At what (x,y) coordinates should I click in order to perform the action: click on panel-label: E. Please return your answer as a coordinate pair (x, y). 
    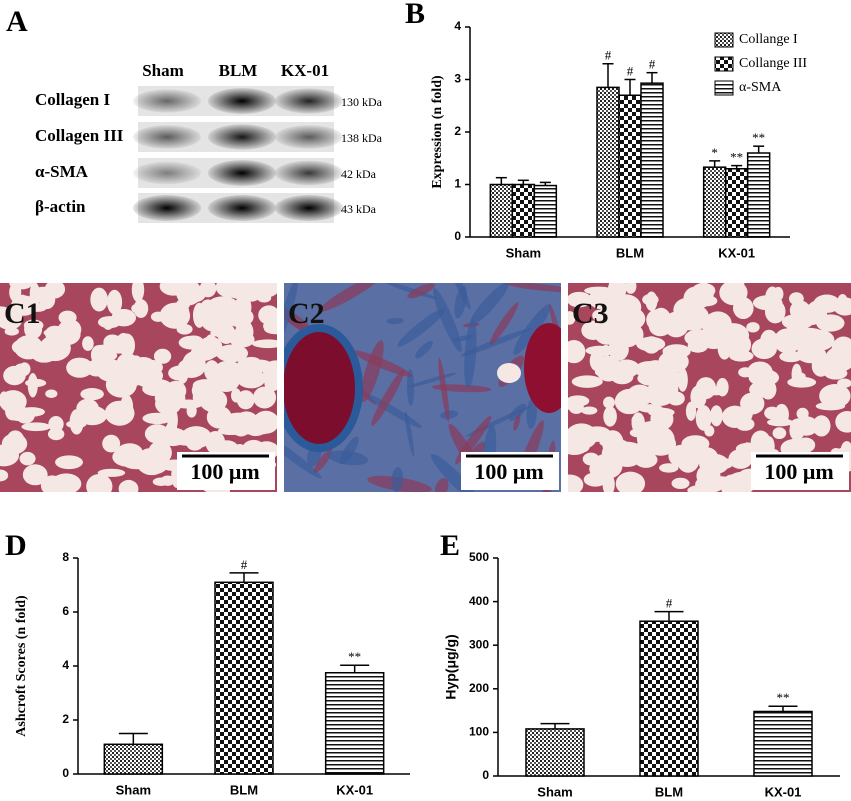
    Looking at the image, I should click on (450, 545).